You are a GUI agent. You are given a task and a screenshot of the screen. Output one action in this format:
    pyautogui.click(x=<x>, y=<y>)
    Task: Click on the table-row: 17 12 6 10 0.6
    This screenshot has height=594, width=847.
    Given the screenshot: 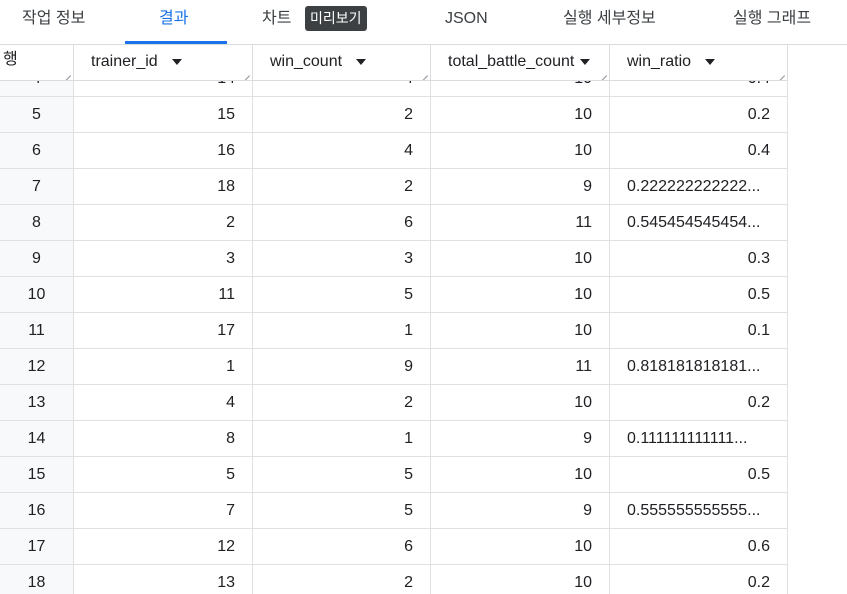 What is the action you would take?
    pyautogui.click(x=394, y=547)
    